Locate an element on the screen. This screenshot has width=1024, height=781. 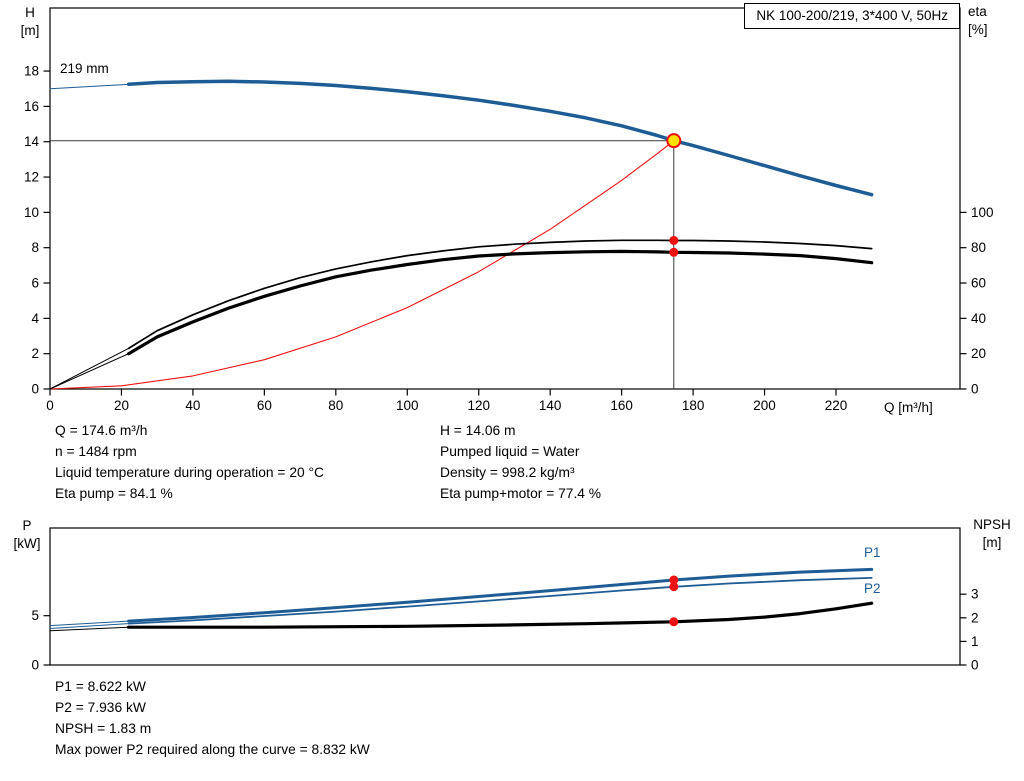
p2-curve-leadin is located at coordinates (89, 626).